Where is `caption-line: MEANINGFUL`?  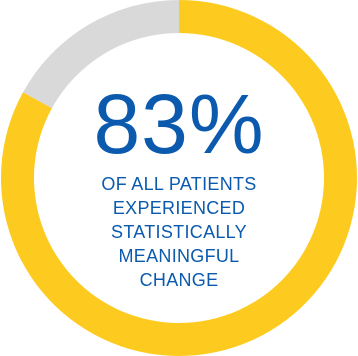 caption-line: MEANINGFUL is located at coordinates (179, 256).